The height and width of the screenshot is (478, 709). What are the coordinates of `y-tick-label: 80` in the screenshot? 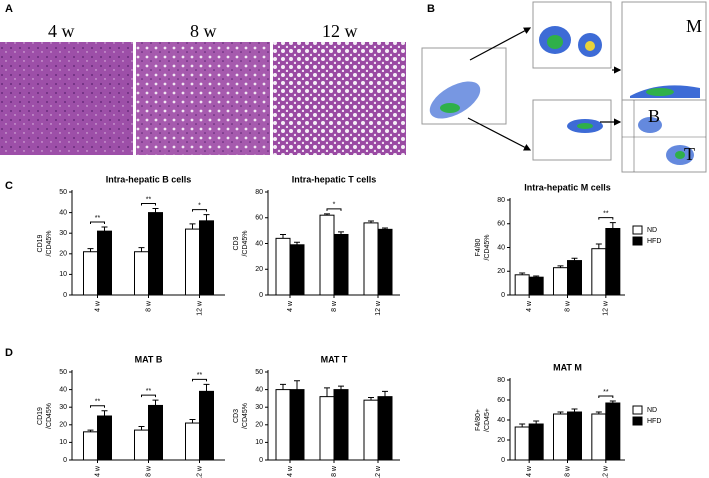 It's located at (259, 192).